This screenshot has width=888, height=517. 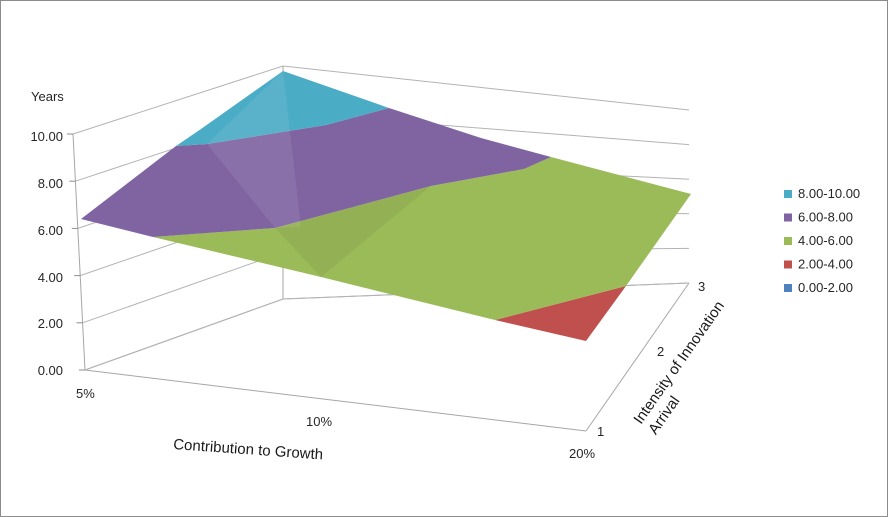 I want to click on x-axis-ticks: 5% 10% 20%, so click(x=335, y=423).